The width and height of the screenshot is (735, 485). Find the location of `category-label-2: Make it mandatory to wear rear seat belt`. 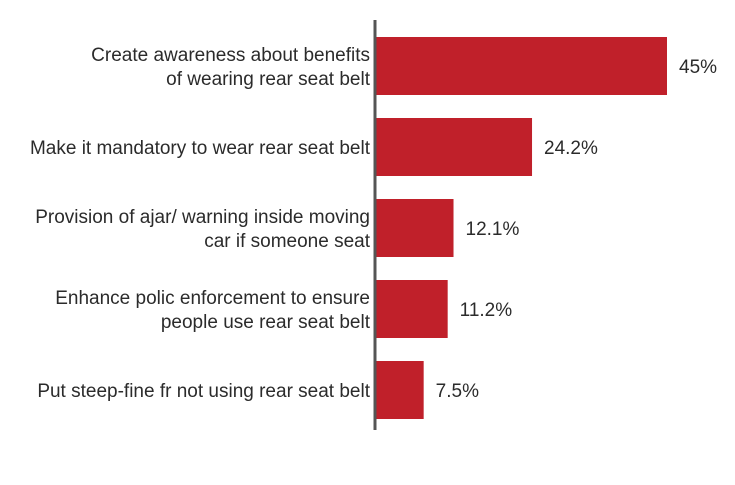

category-label-2: Make it mandatory to wear rear seat belt is located at coordinates (200, 148).